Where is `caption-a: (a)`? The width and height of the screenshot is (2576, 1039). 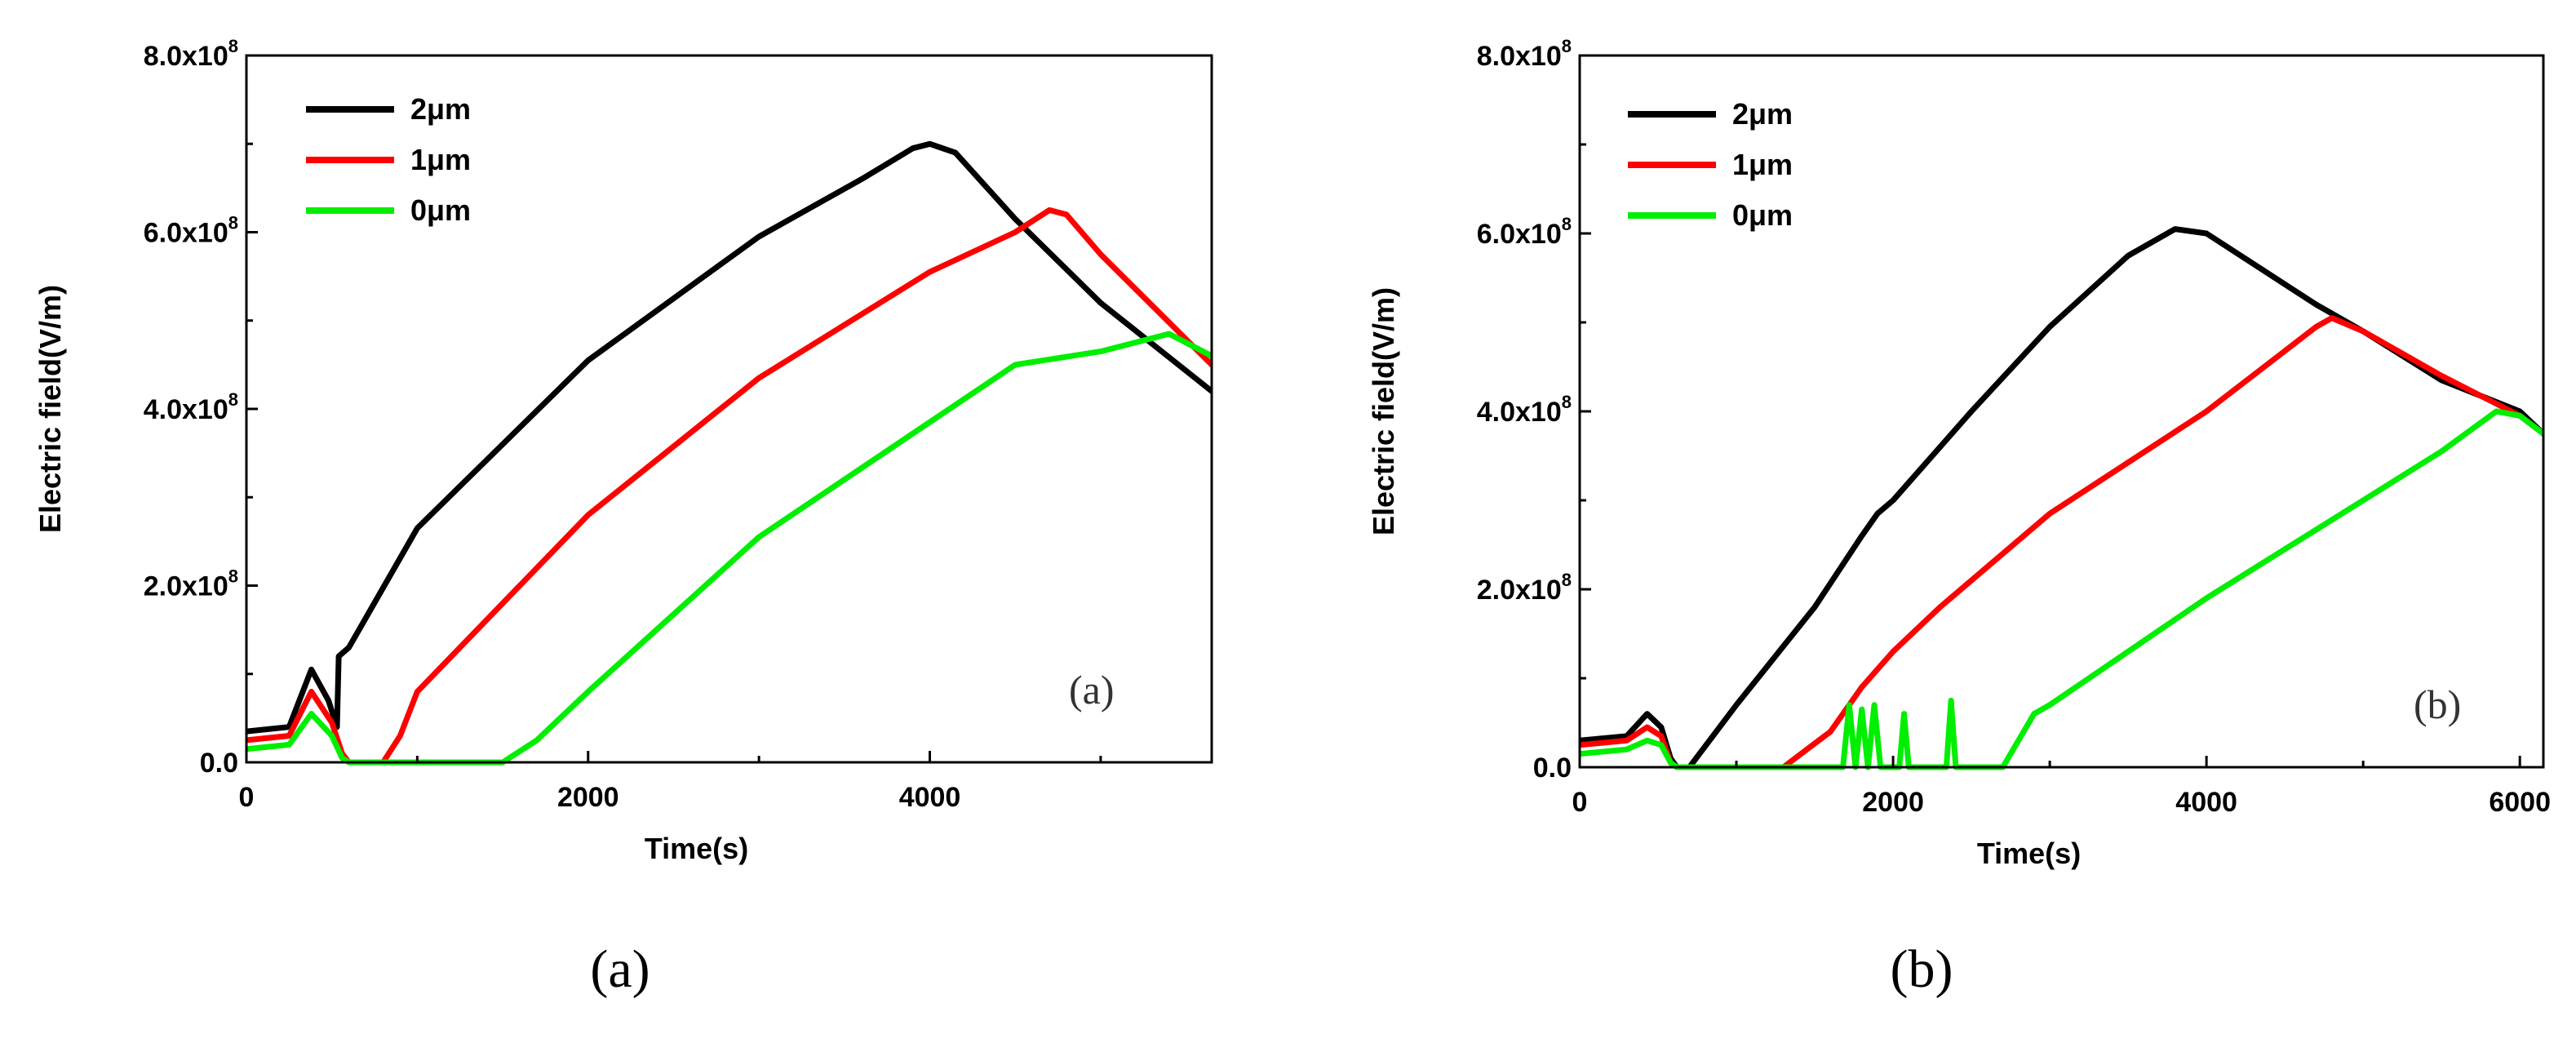
caption-a: (a) is located at coordinates (620, 969).